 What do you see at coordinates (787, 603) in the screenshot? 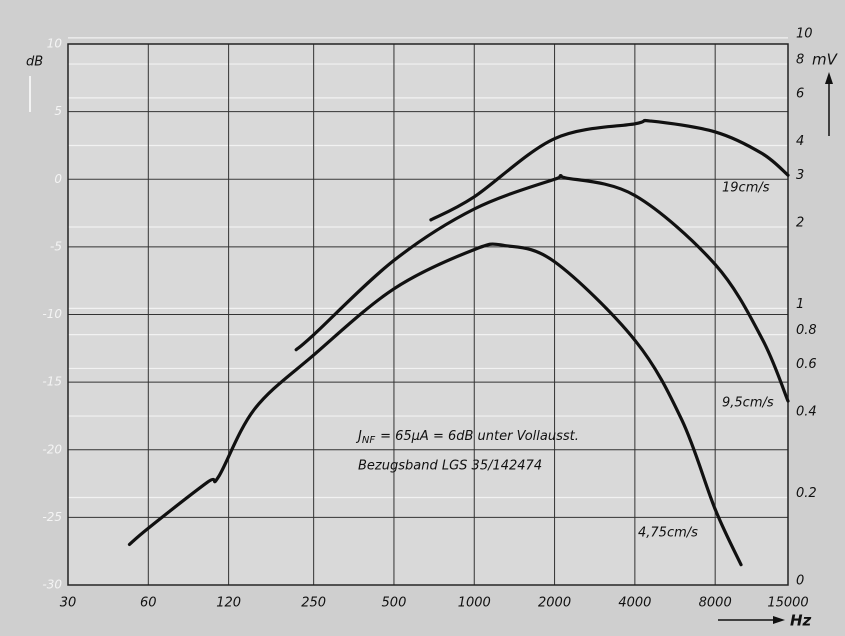
I see `x-tick-label: 15000` at bounding box center [787, 603].